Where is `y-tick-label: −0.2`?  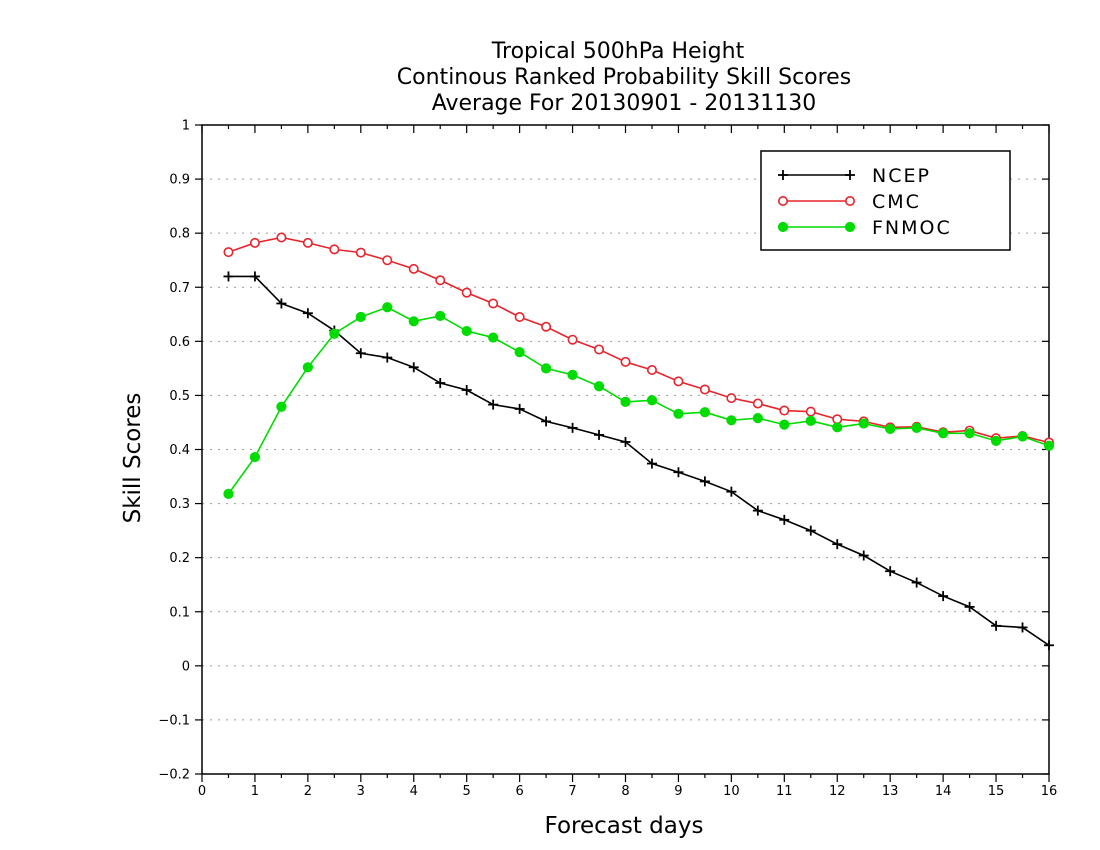
y-tick-label: −0.2 is located at coordinates (174, 775).